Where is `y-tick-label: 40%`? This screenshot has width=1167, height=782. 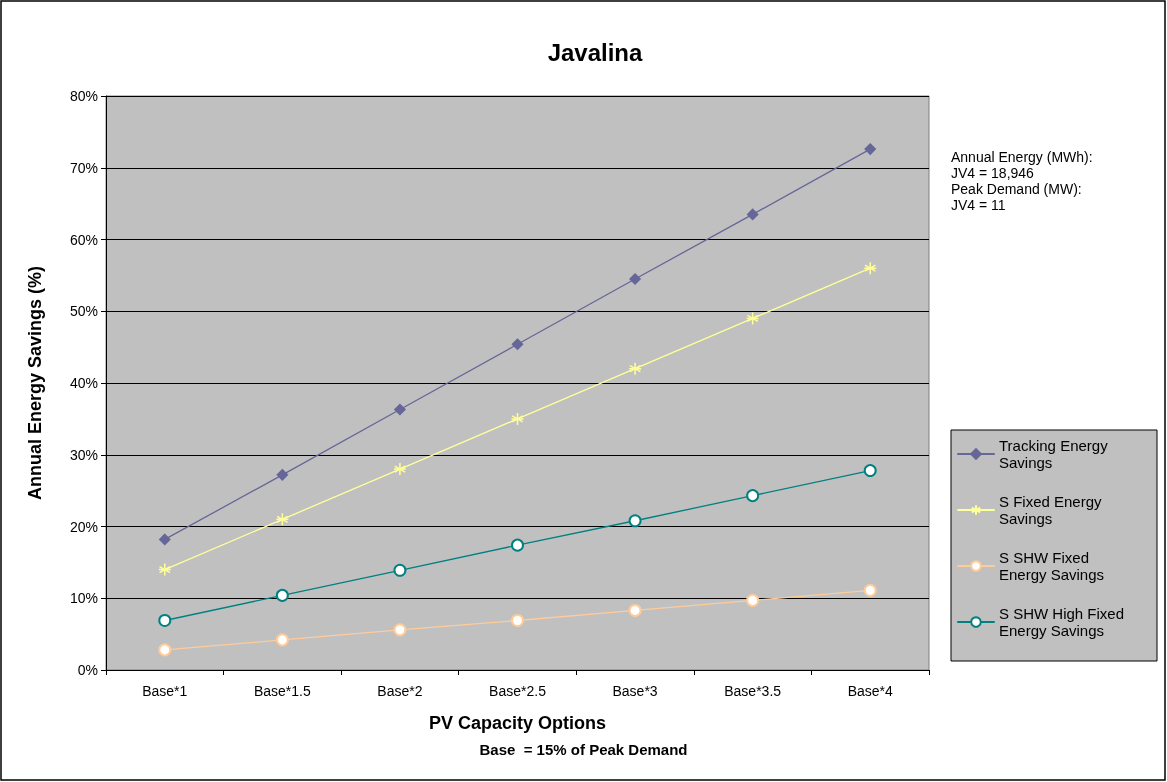 y-tick-label: 40% is located at coordinates (83, 383).